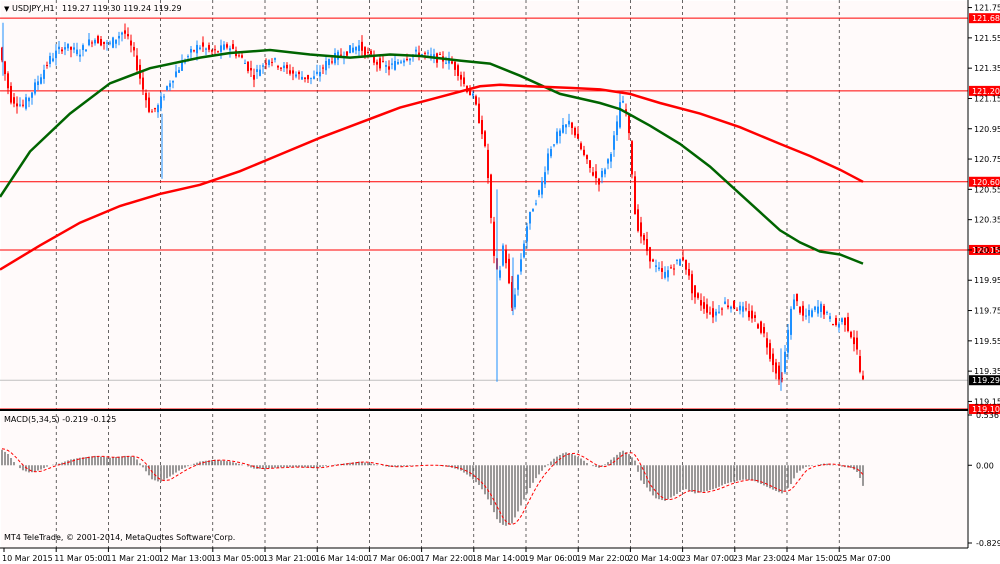 The height and width of the screenshot is (564, 1000). Describe the element at coordinates (811, 558) in the screenshot. I see `time-axis-label: 24 Mar 15:00` at that location.